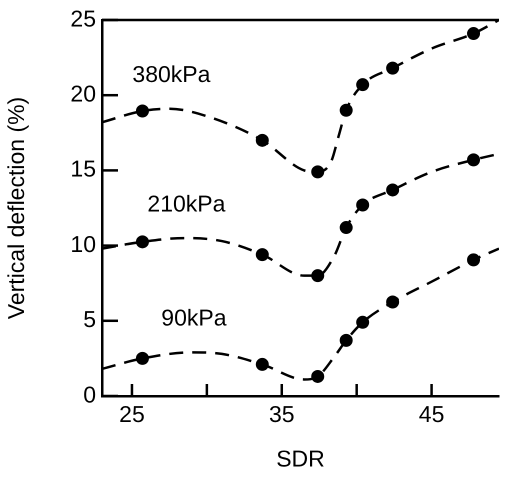 This screenshot has width=506, height=478. Describe the element at coordinates (83, 243) in the screenshot. I see `y-tick-label: 10` at that location.